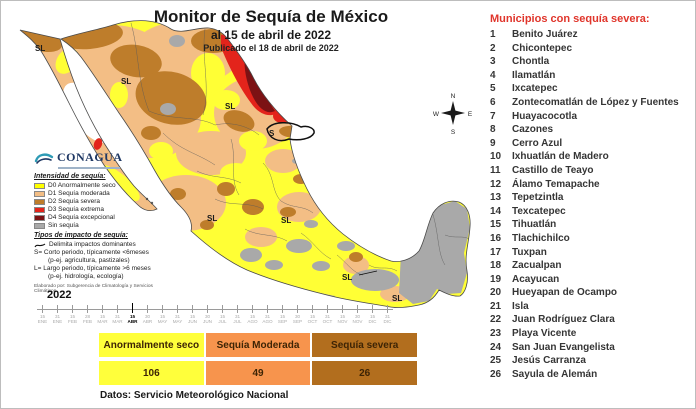  What do you see at coordinates (252, 313) in the screenshot?
I see `timeline-tick: 15 AGO` at bounding box center [252, 313].